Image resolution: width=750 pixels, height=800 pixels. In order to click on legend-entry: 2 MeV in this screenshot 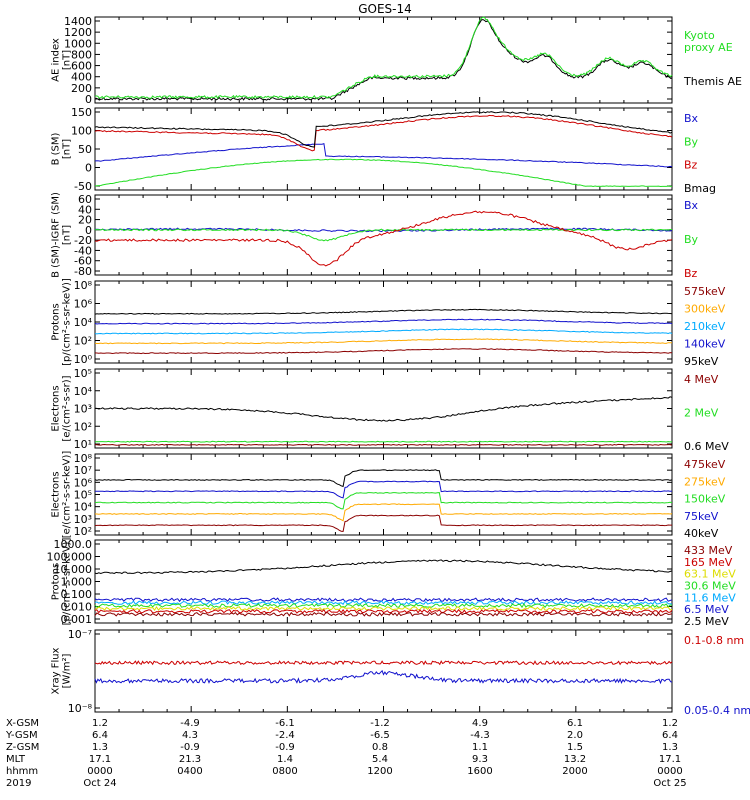, I will do `click(701, 413)`.